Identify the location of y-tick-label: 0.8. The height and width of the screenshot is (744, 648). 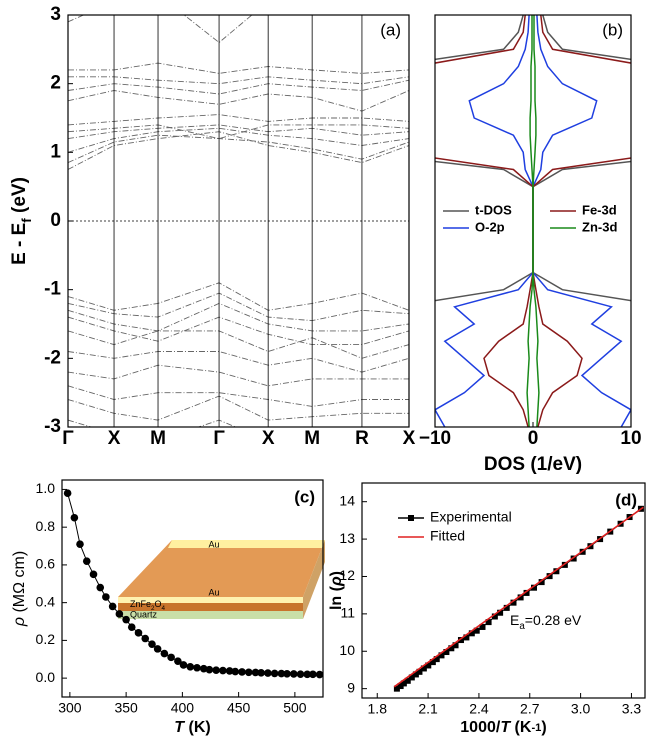
(46, 526).